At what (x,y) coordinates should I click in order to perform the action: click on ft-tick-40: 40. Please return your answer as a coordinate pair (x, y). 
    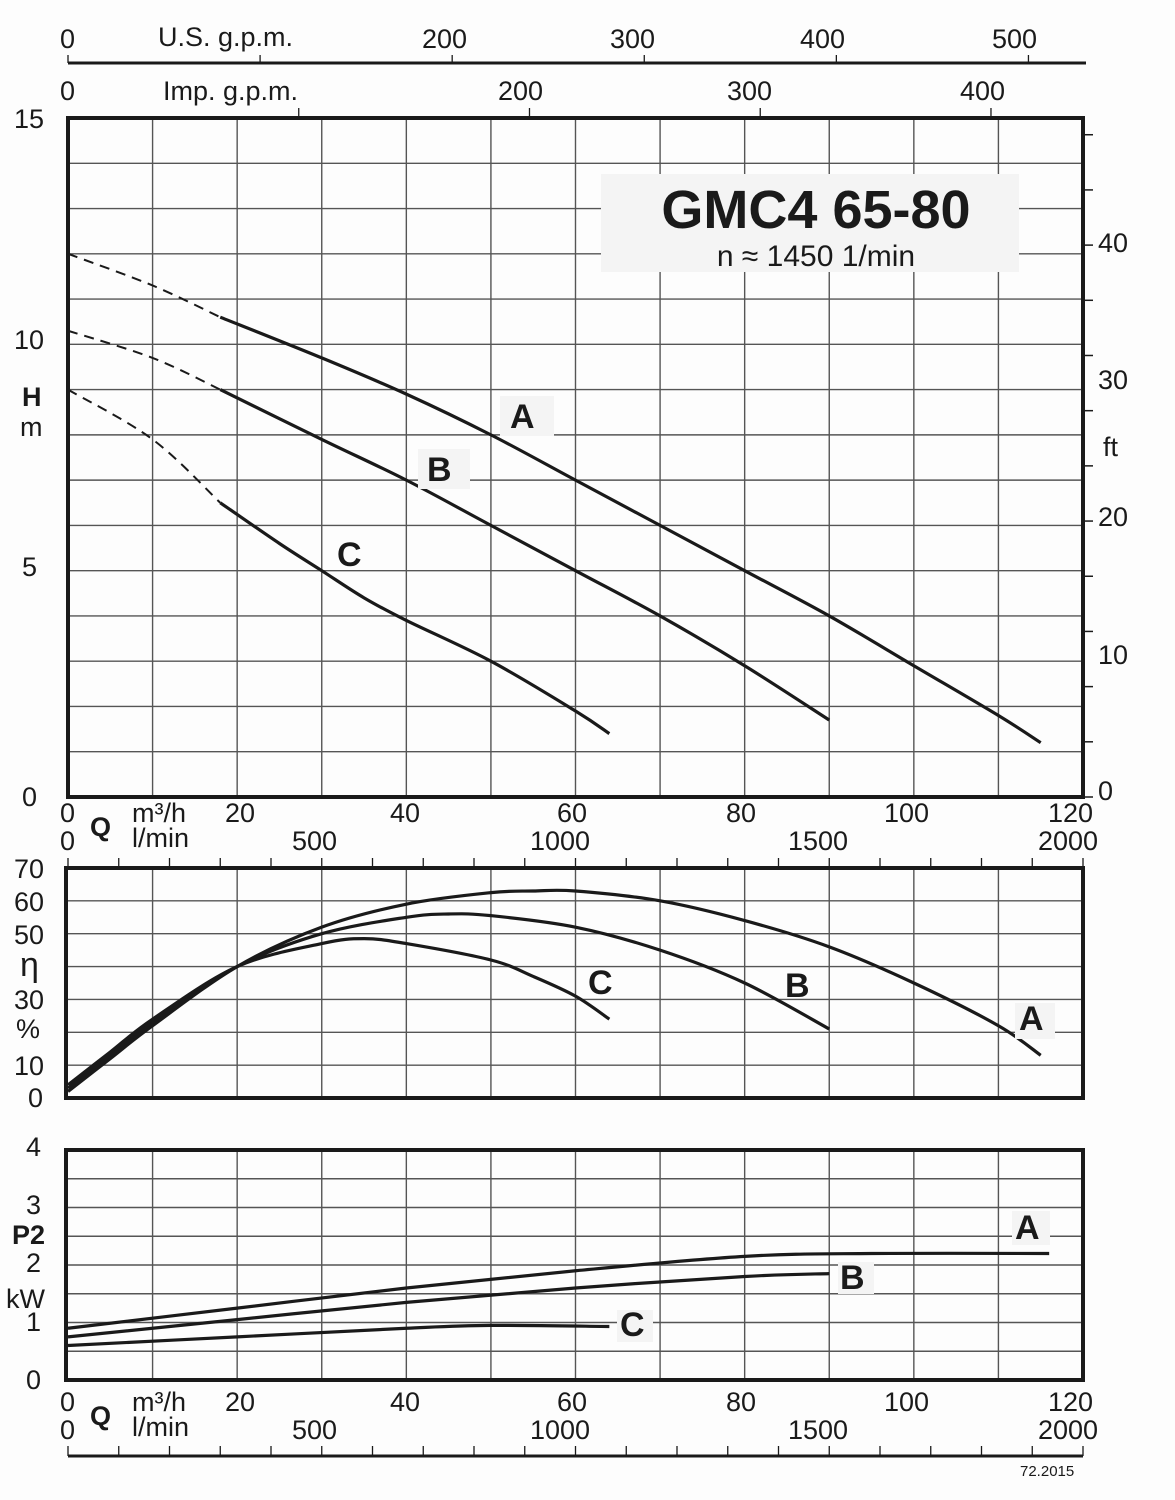
    Looking at the image, I should click on (1113, 243).